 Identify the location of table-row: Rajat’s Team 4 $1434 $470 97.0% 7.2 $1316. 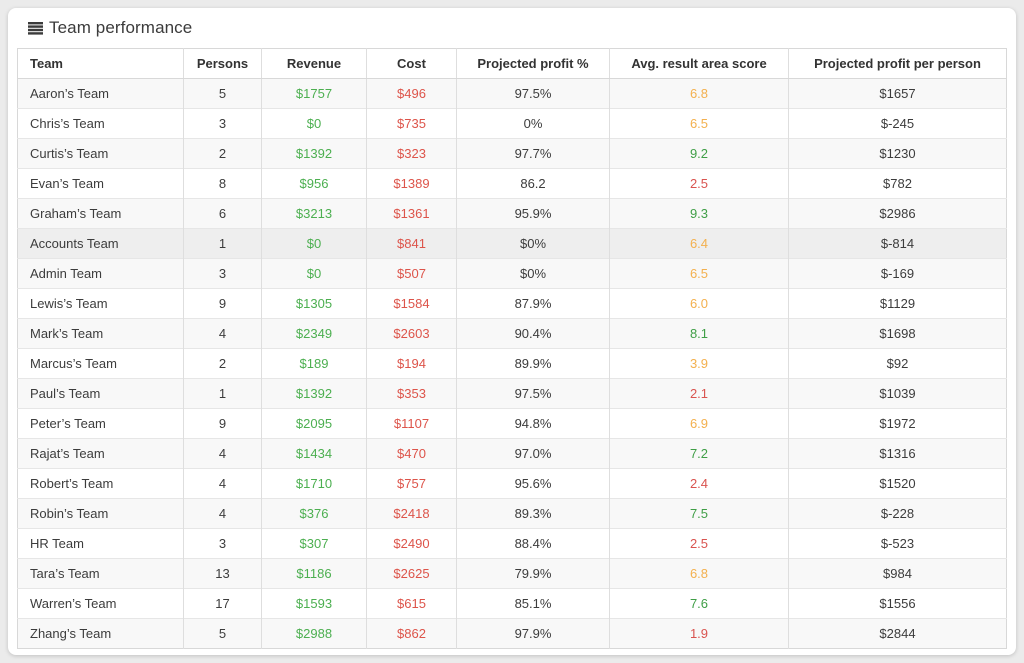
(512, 453).